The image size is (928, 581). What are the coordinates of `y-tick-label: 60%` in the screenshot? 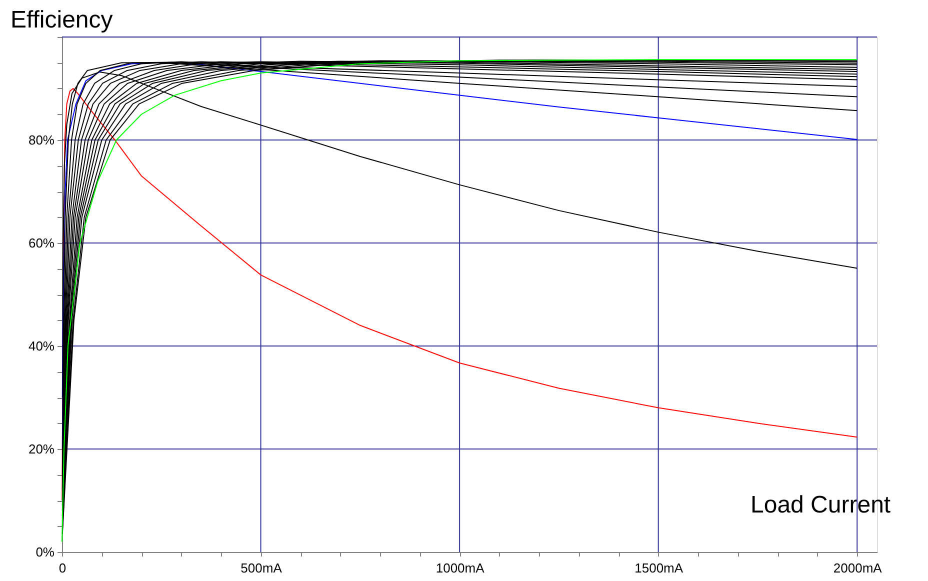 It's located at (41, 243).